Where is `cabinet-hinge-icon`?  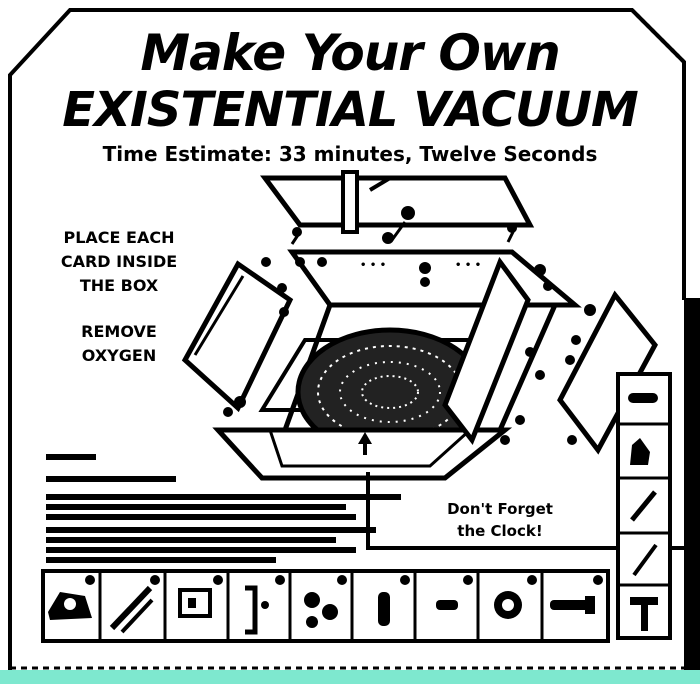 cabinet-hinge-icon is located at coordinates (195, 603).